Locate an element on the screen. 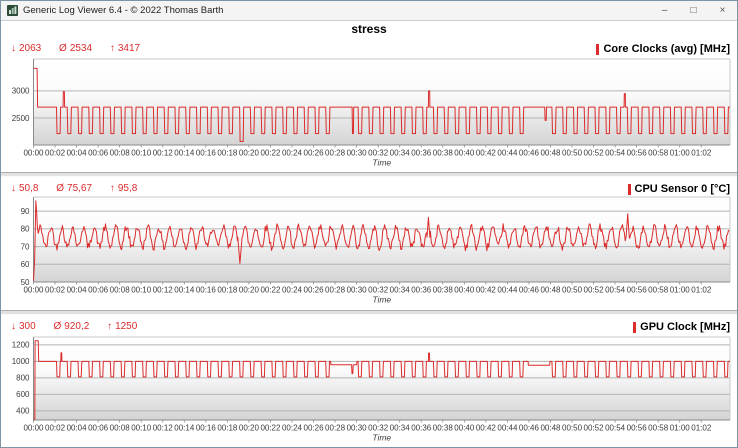  stat-max: ↑ 95,8 is located at coordinates (123, 188).